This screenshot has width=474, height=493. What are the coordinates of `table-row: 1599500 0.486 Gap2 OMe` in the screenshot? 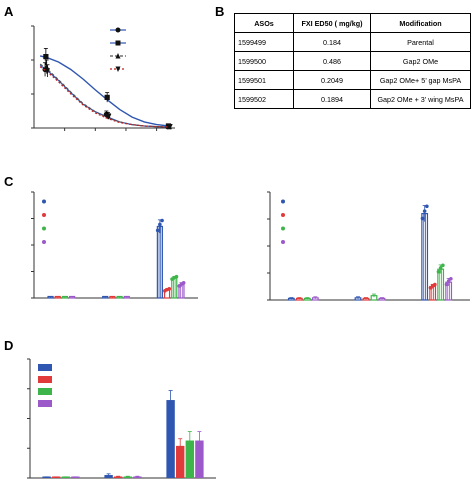 It's located at (352, 61).